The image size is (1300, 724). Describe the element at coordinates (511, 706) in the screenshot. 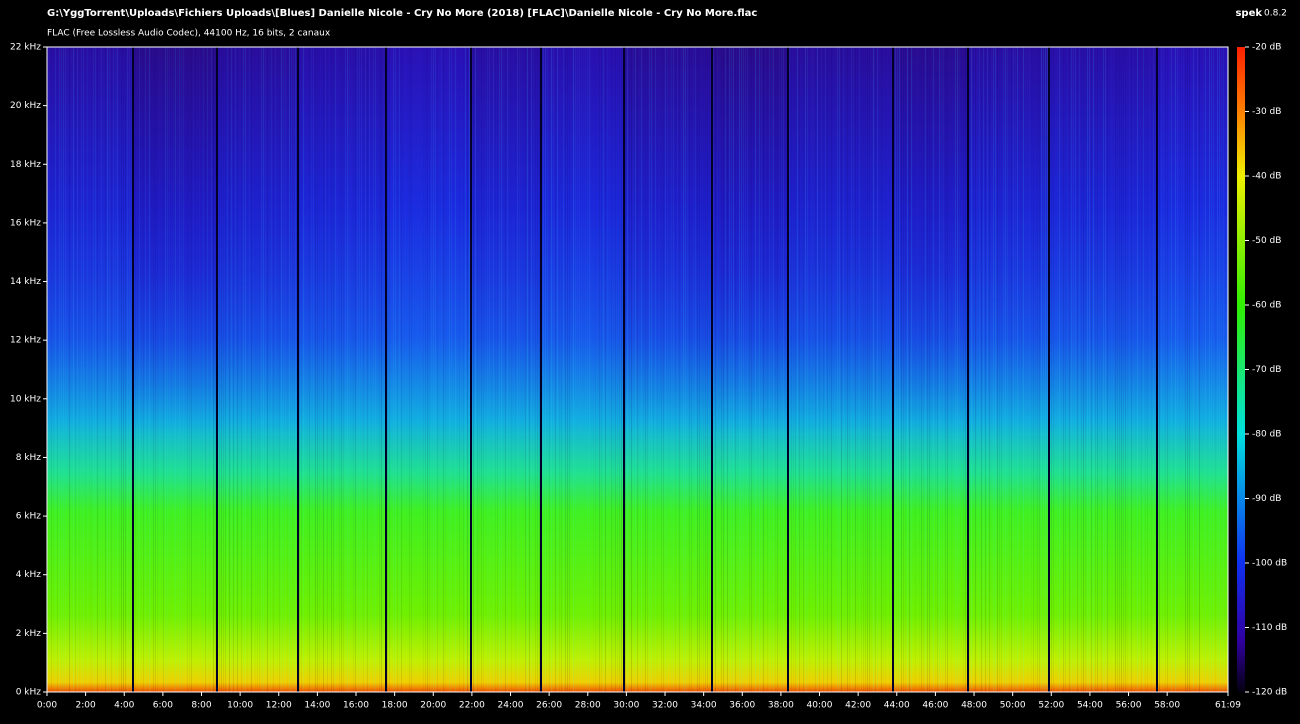

I see `x-tick-label: 24:00` at that location.